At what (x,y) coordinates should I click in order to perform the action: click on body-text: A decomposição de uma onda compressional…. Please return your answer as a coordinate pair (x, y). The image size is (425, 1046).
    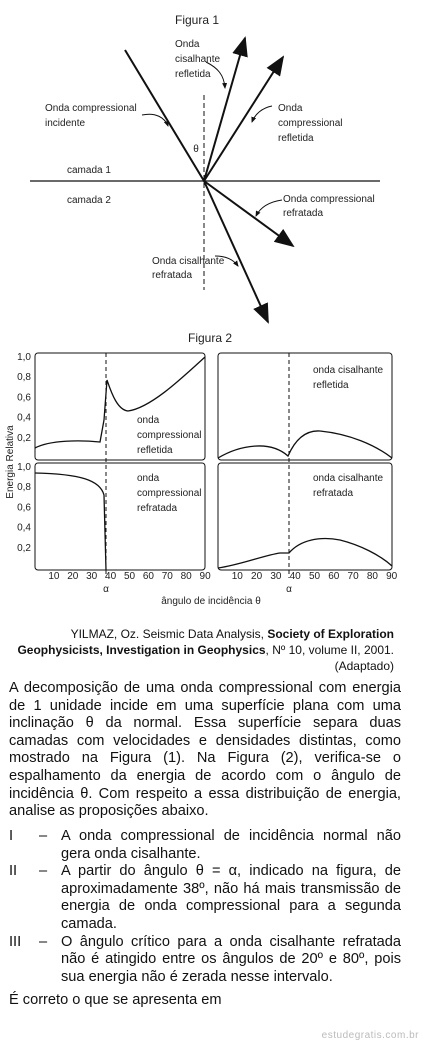
    Looking at the image, I should click on (205, 750).